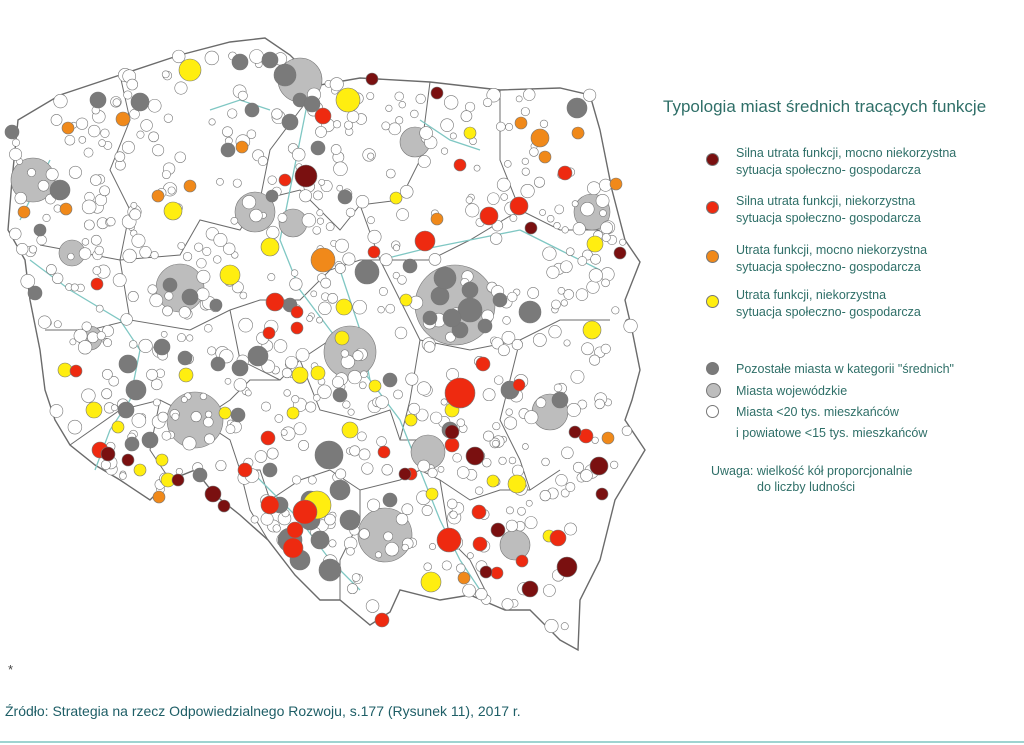  What do you see at coordinates (180, 288) in the screenshot?
I see `voivodeship-city-circle` at bounding box center [180, 288].